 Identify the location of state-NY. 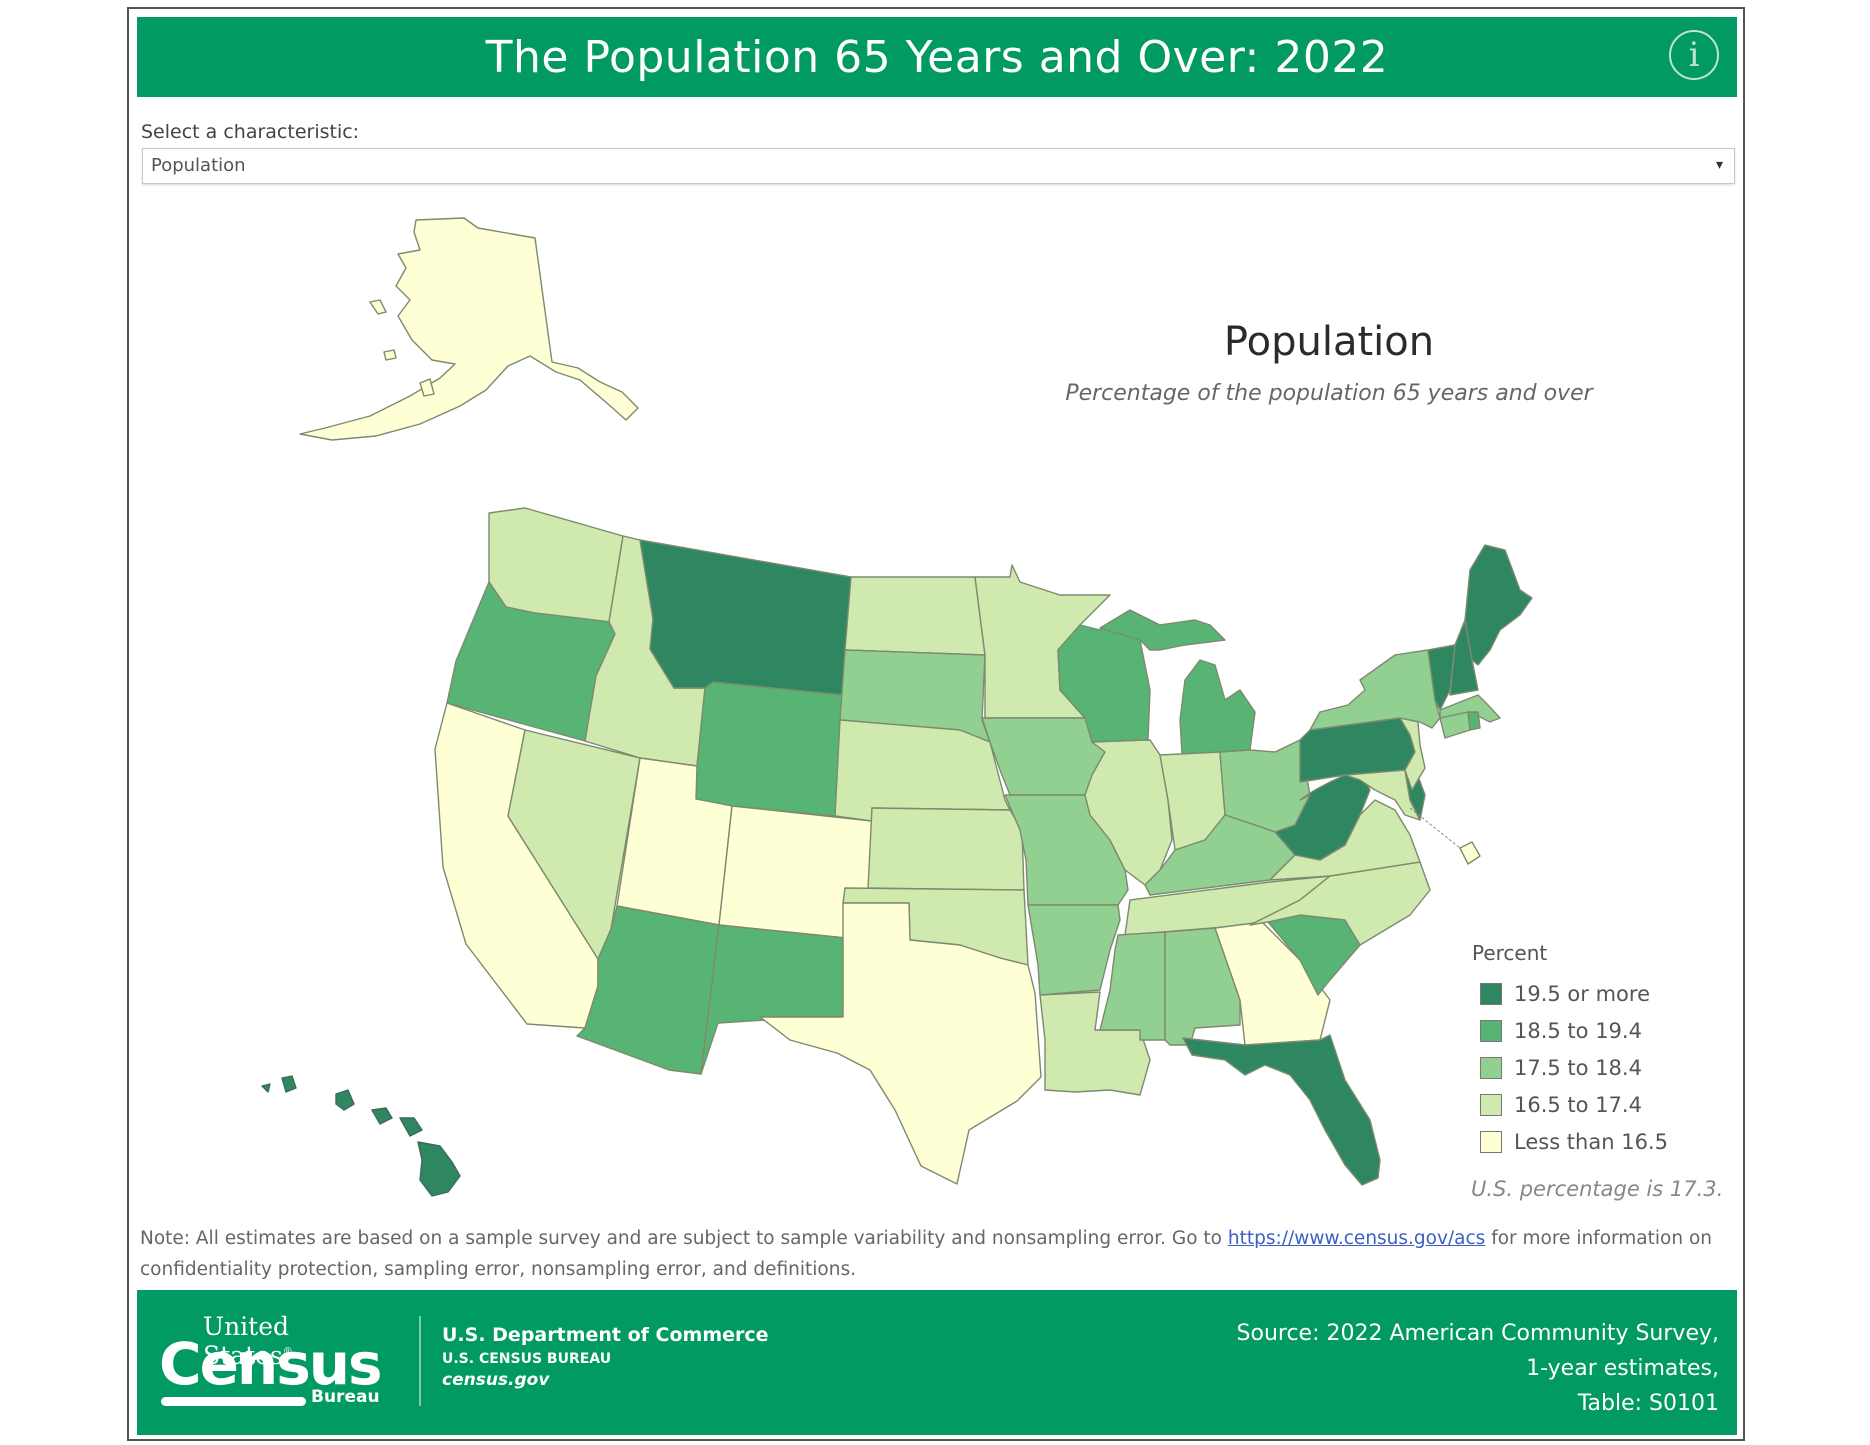
(1375, 690).